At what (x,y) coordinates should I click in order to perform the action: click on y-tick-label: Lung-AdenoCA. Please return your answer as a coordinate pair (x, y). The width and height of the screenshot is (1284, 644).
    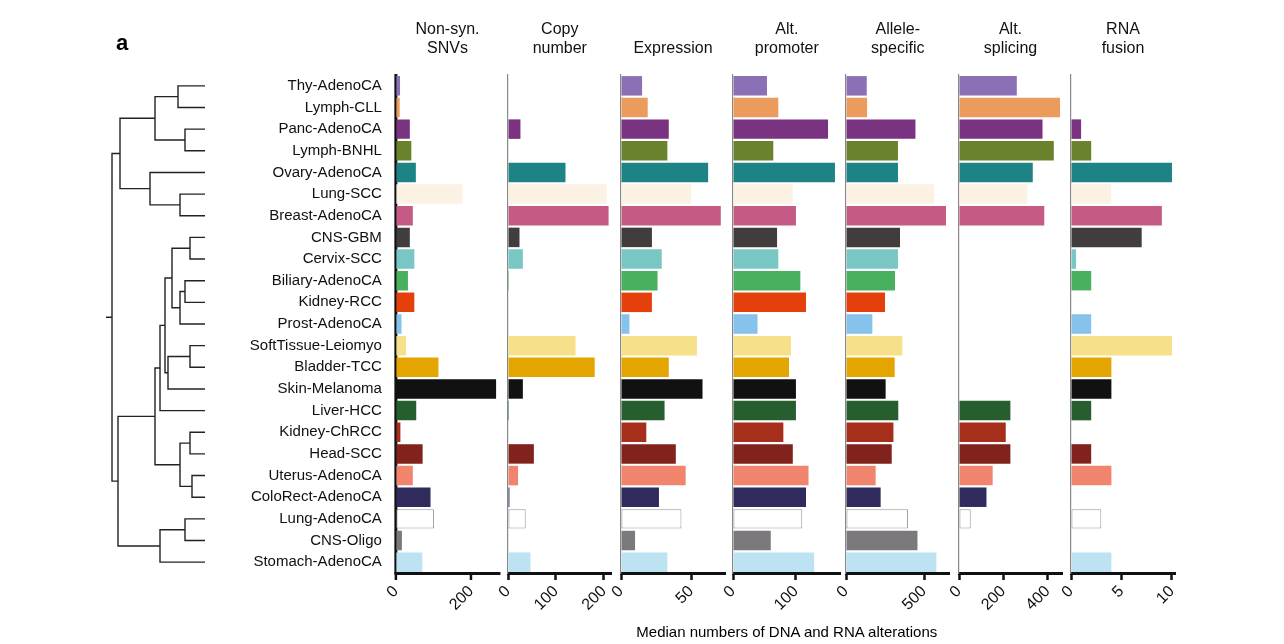
    Looking at the image, I should click on (330, 518).